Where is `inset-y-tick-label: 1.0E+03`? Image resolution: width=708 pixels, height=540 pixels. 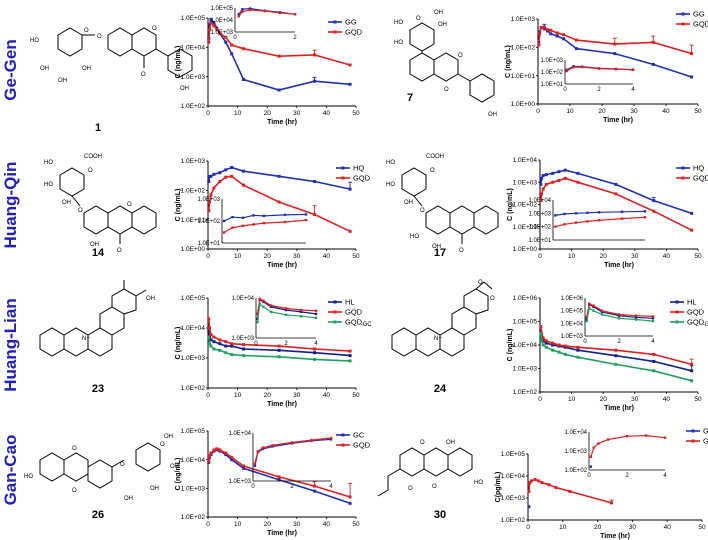
inset-y-tick-label: 1.0E+03 is located at coordinates (575, 452).